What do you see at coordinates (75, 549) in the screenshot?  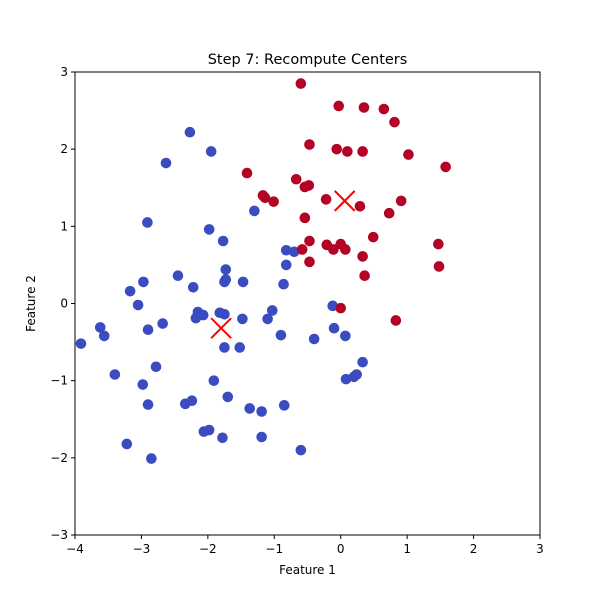 I see `x-tick-label: −4` at bounding box center [75, 549].